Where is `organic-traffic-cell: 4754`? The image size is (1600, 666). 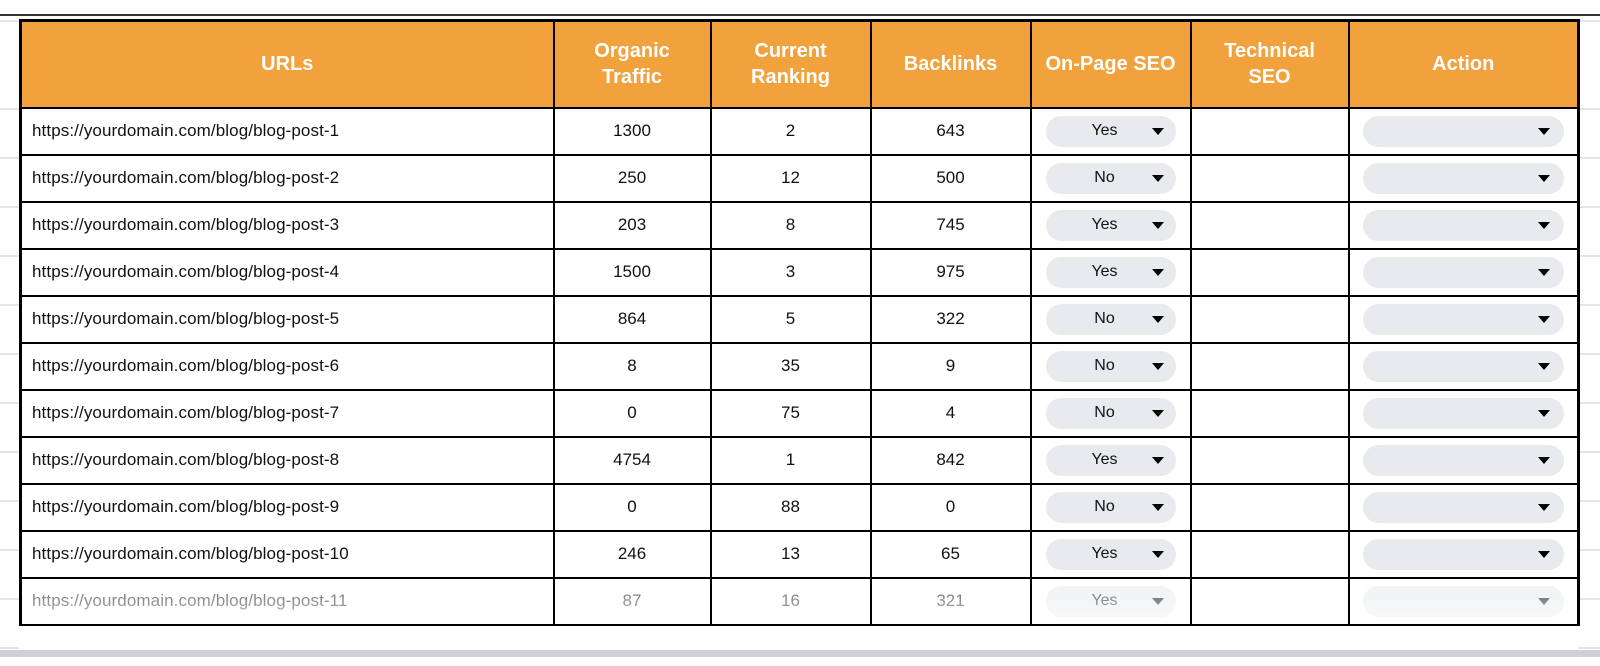
organic-traffic-cell: 4754 is located at coordinates (632, 460).